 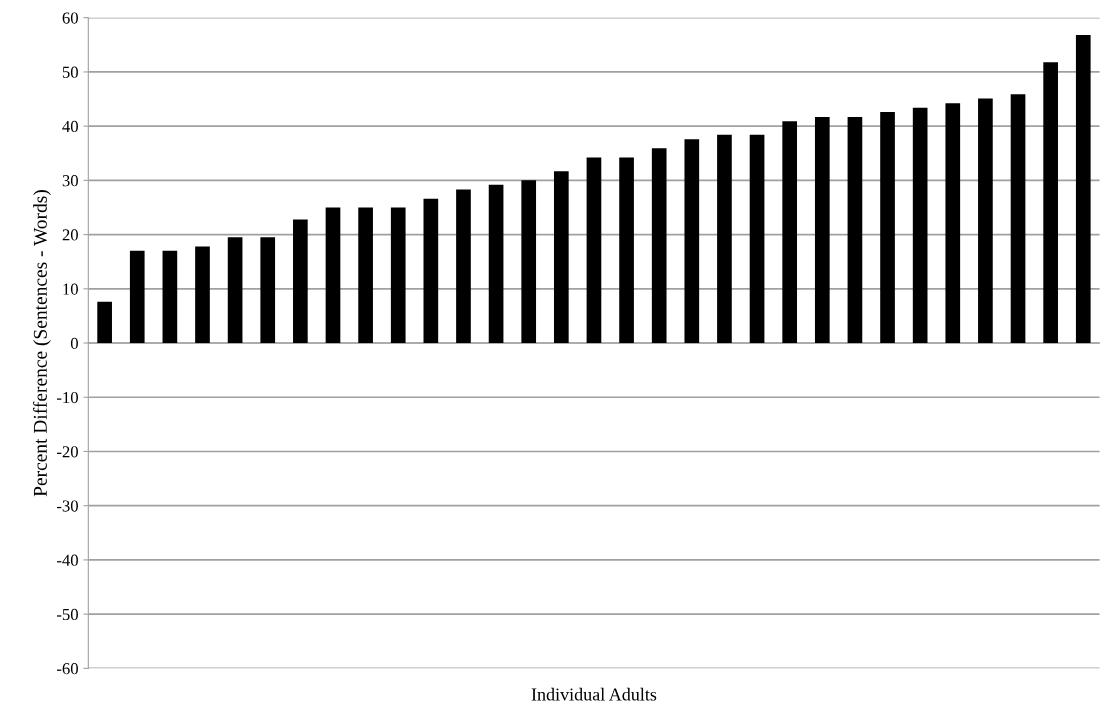 What do you see at coordinates (70, 235) in the screenshot?
I see `y-tick-label: 20` at bounding box center [70, 235].